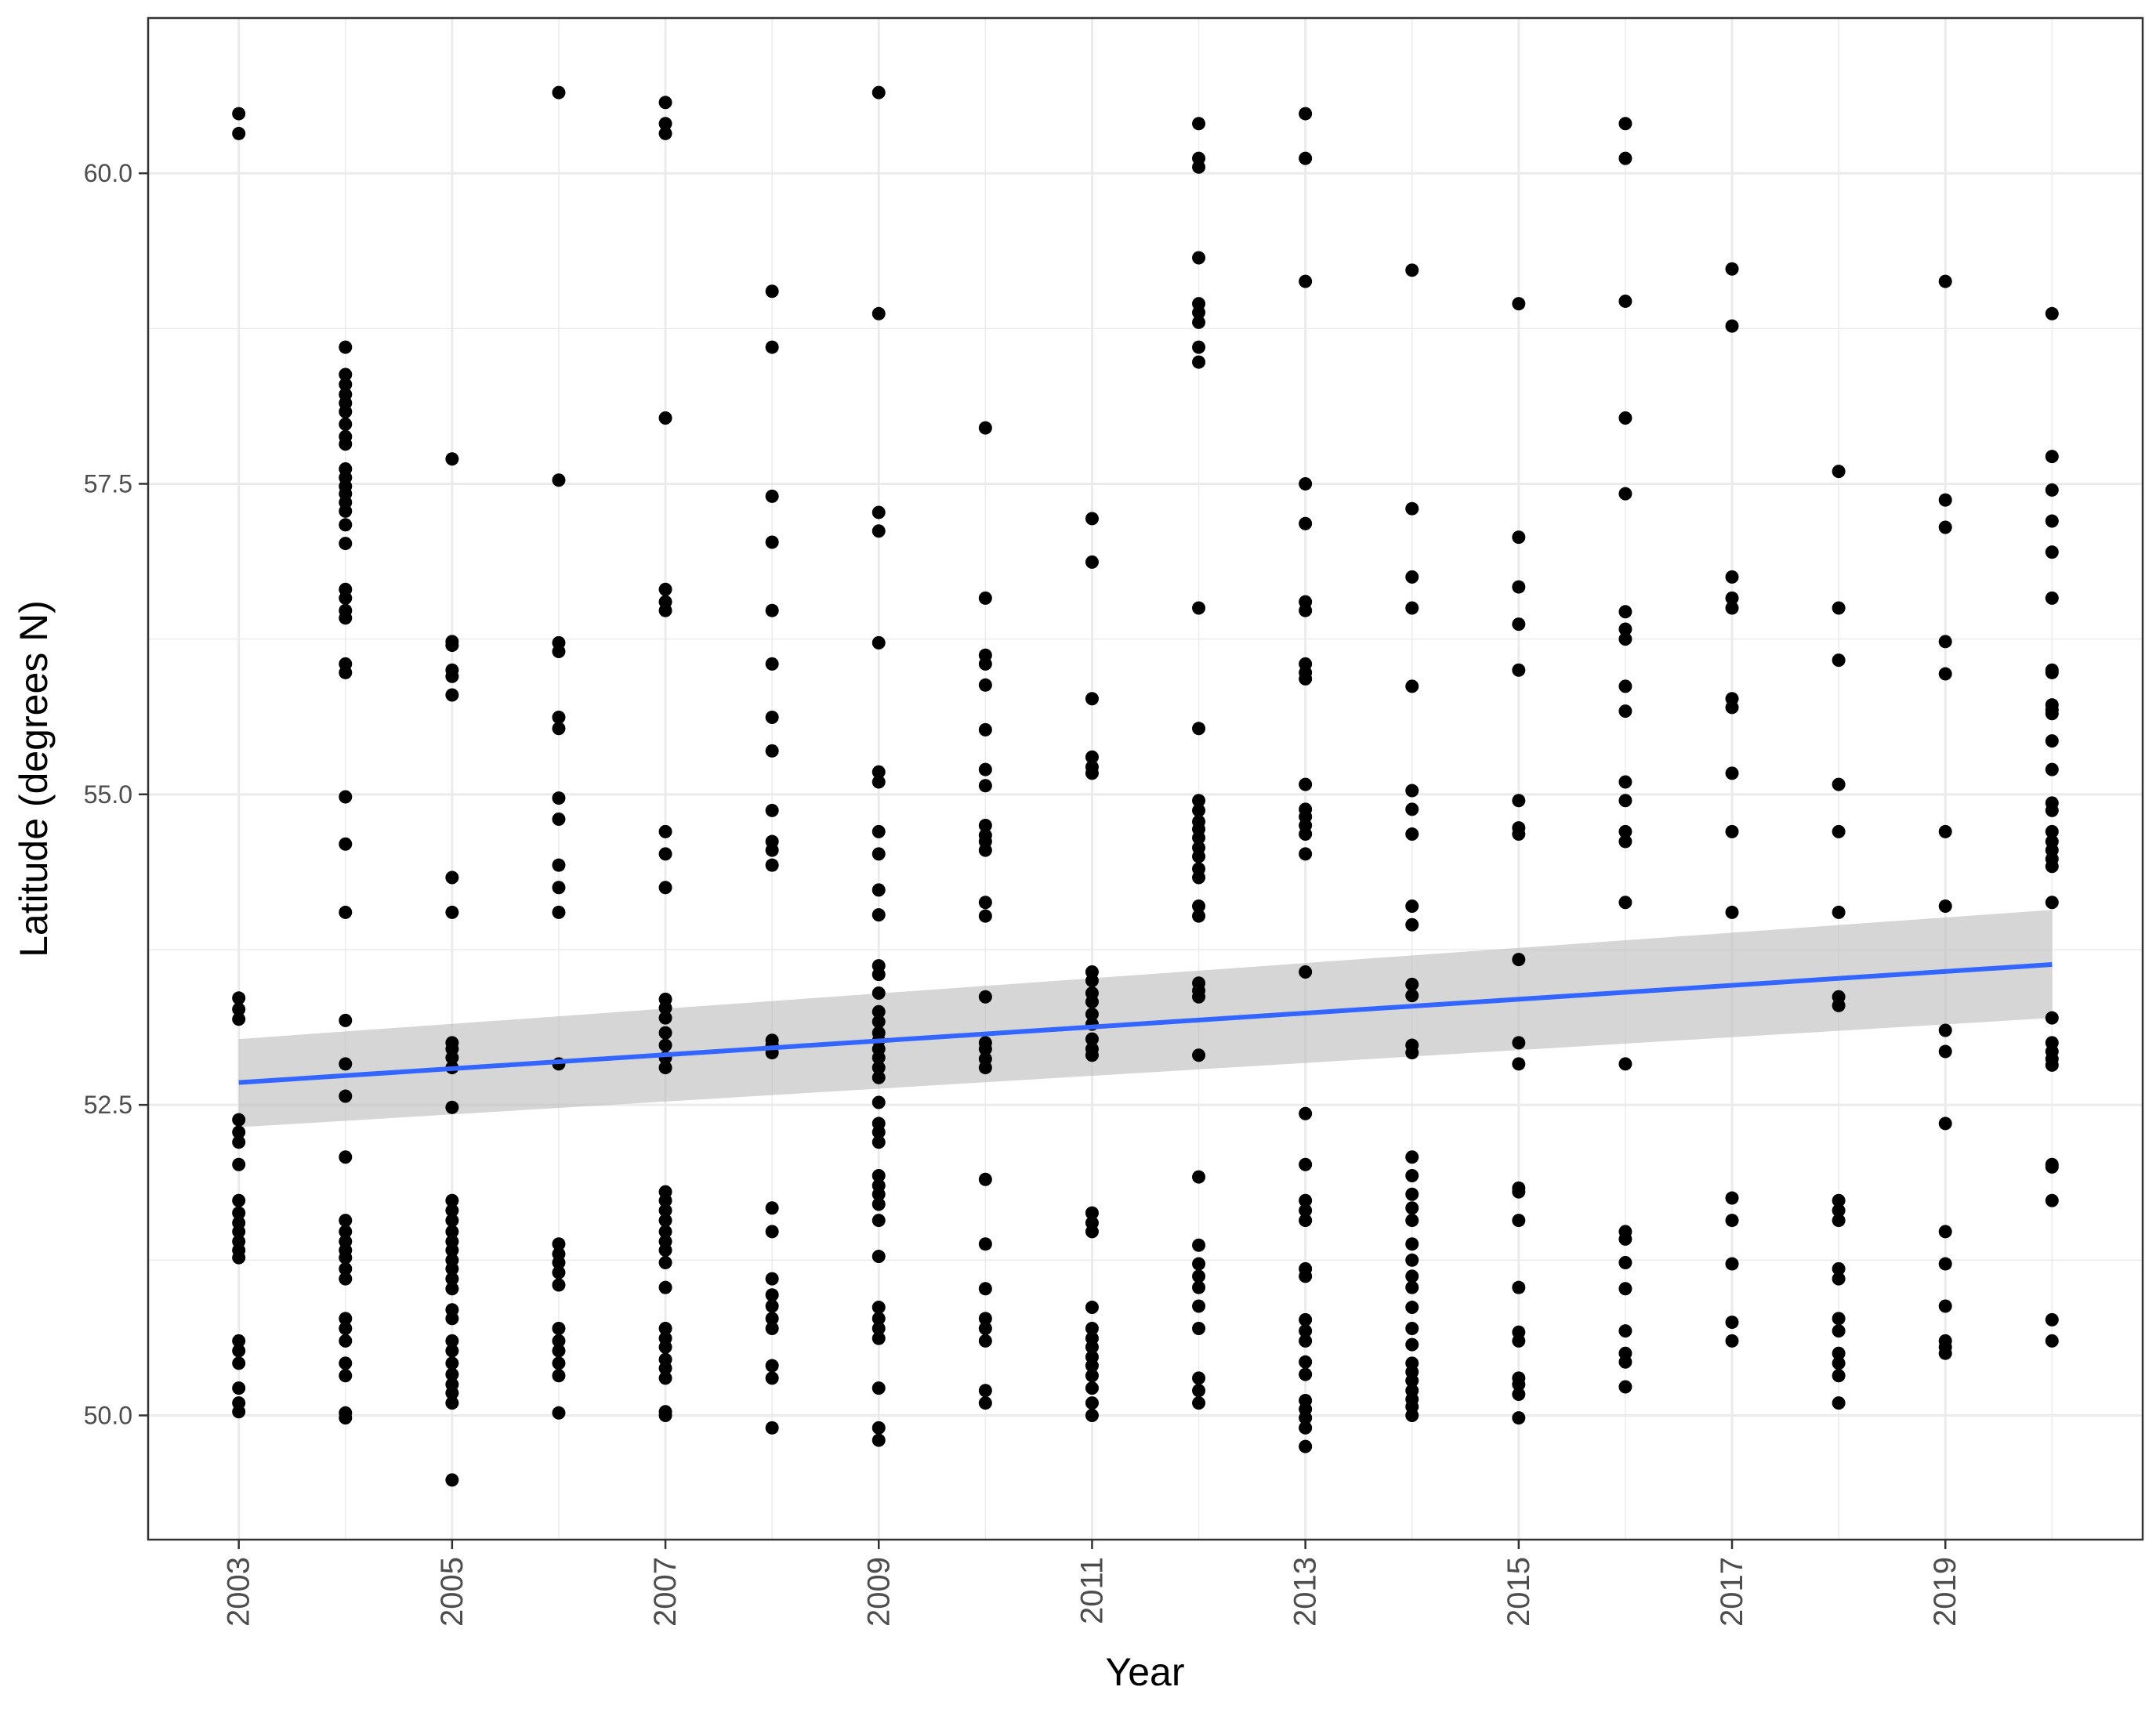  I want to click on x-tick-label: 2007, so click(665, 1592).